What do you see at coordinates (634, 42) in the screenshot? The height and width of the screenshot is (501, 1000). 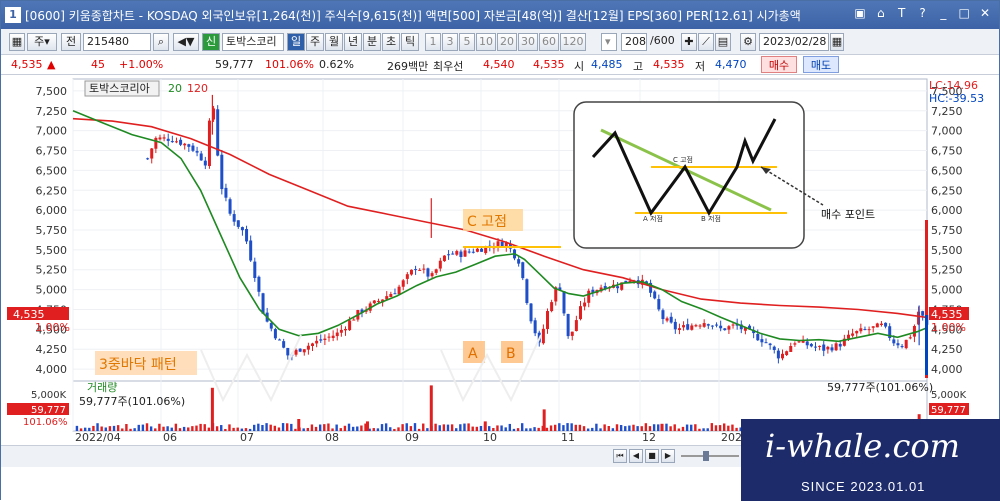 I see `bar-count-input: 208` at bounding box center [634, 42].